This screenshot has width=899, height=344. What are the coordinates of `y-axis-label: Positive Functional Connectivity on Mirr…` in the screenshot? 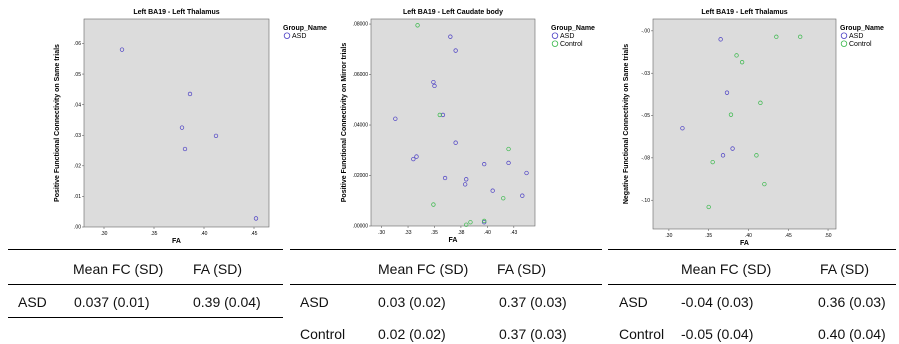 It's located at (344, 123).